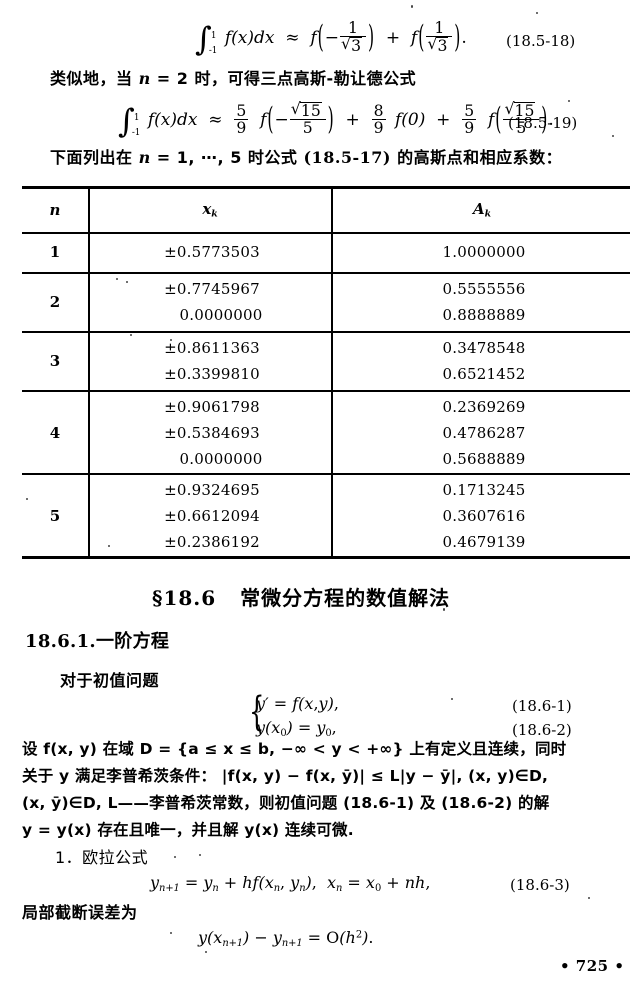 The height and width of the screenshot is (988, 640). What do you see at coordinates (524, 110) in the screenshot?
I see `radicand-b: 15` at bounding box center [524, 110].